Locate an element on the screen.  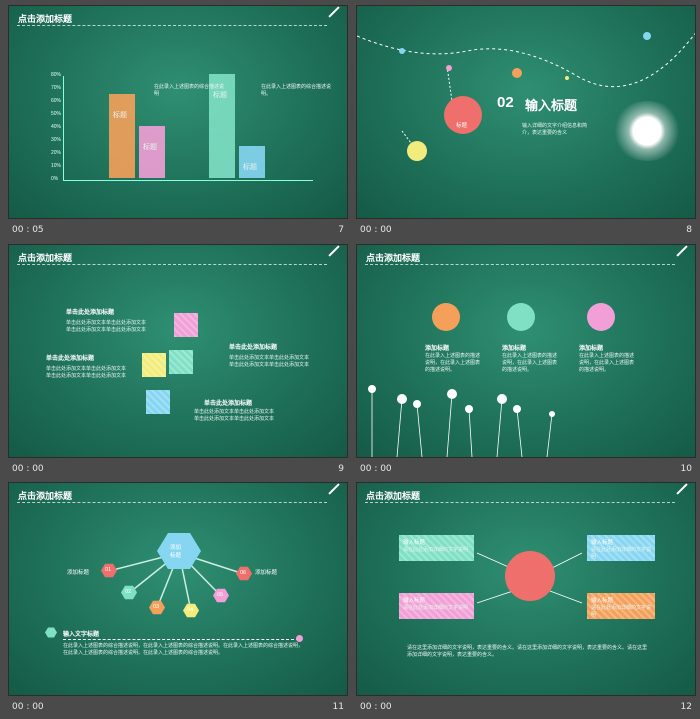
slide-number: 8 is located at coordinates (689, 230).